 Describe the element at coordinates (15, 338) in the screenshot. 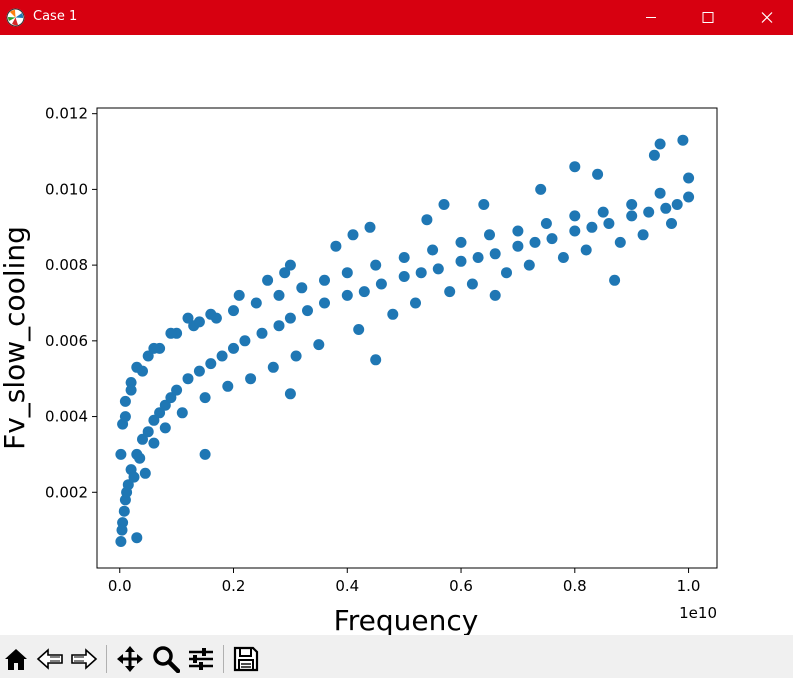

I see `y-axis-label: Fv_slow_cooling` at that location.